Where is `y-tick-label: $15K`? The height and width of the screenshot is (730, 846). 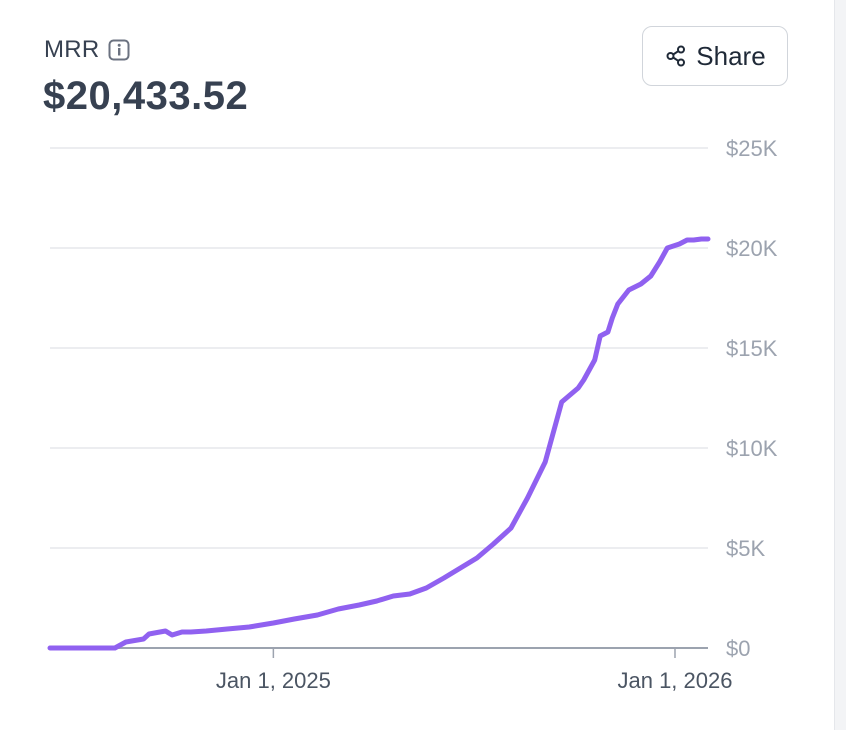 y-tick-label: $15K is located at coordinates (752, 348).